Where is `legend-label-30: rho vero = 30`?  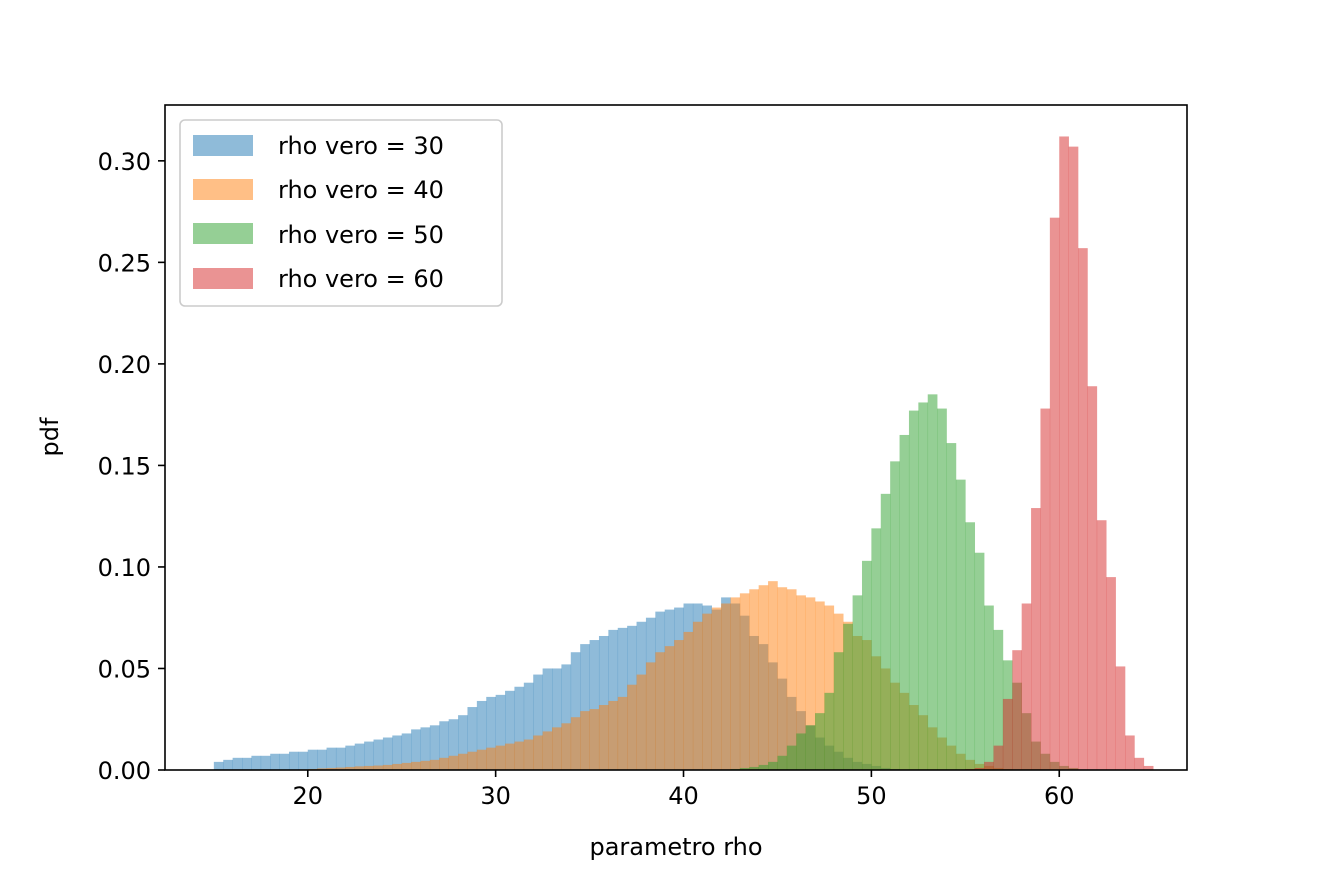
legend-label-30: rho vero = 30 is located at coordinates (361, 146).